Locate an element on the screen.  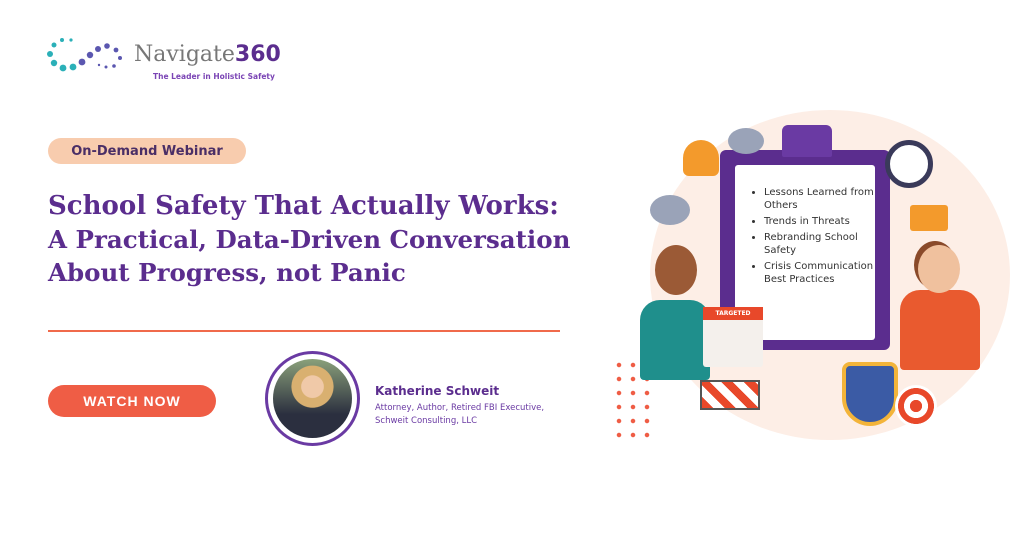
clock-icon is located at coordinates (909, 164).